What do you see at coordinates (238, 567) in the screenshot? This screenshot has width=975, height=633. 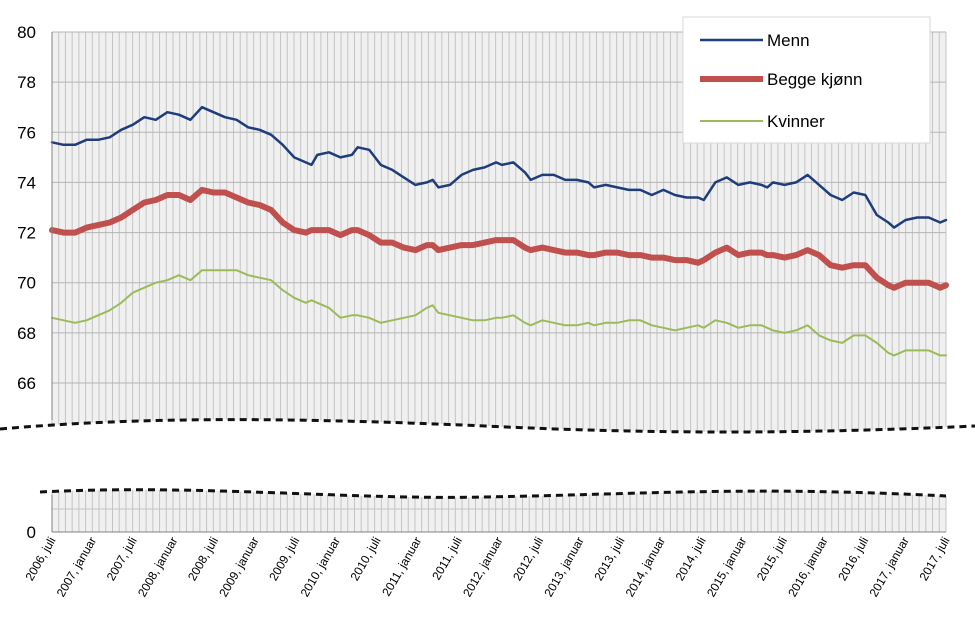 I see `x-tick-label: 2009, januar` at bounding box center [238, 567].